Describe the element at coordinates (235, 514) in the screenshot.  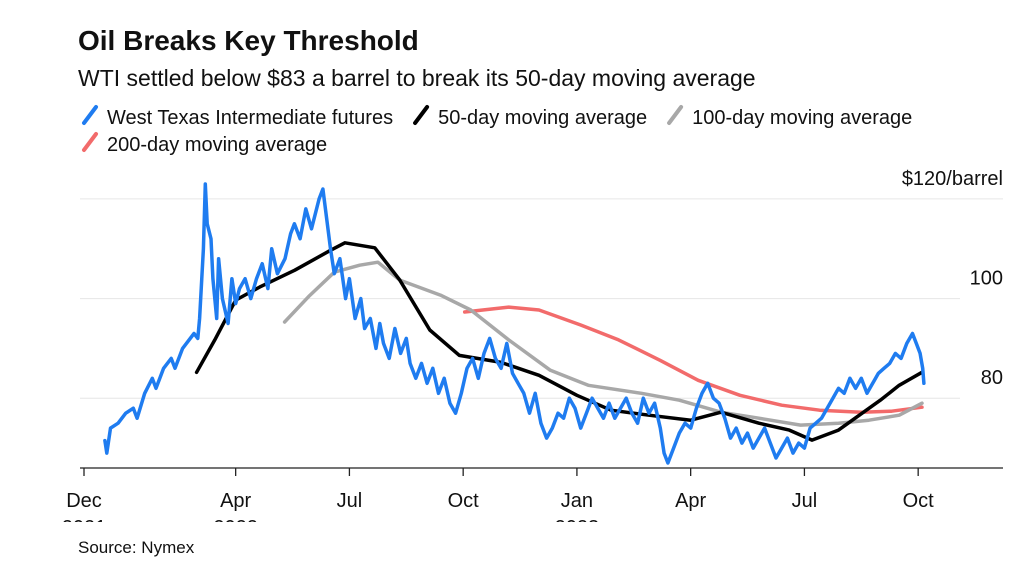
I see `x-tick-label: Apr 2022` at that location.